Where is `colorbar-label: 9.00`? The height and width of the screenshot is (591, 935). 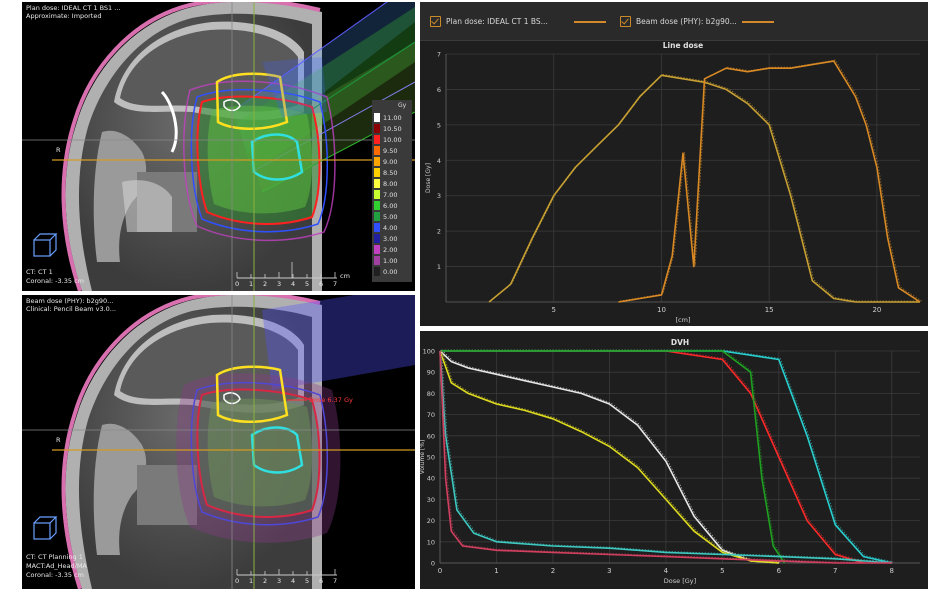
colorbar-label: 9.00 is located at coordinates (390, 161).